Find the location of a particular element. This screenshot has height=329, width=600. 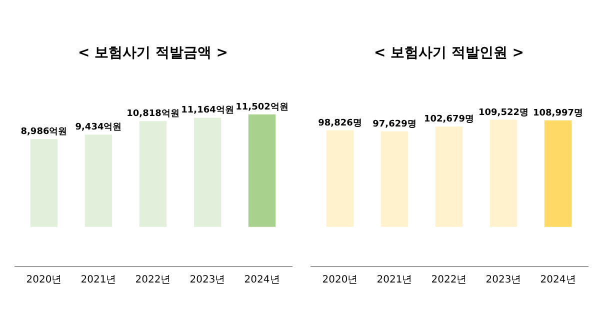

data-label: 102,679명 is located at coordinates (449, 119).